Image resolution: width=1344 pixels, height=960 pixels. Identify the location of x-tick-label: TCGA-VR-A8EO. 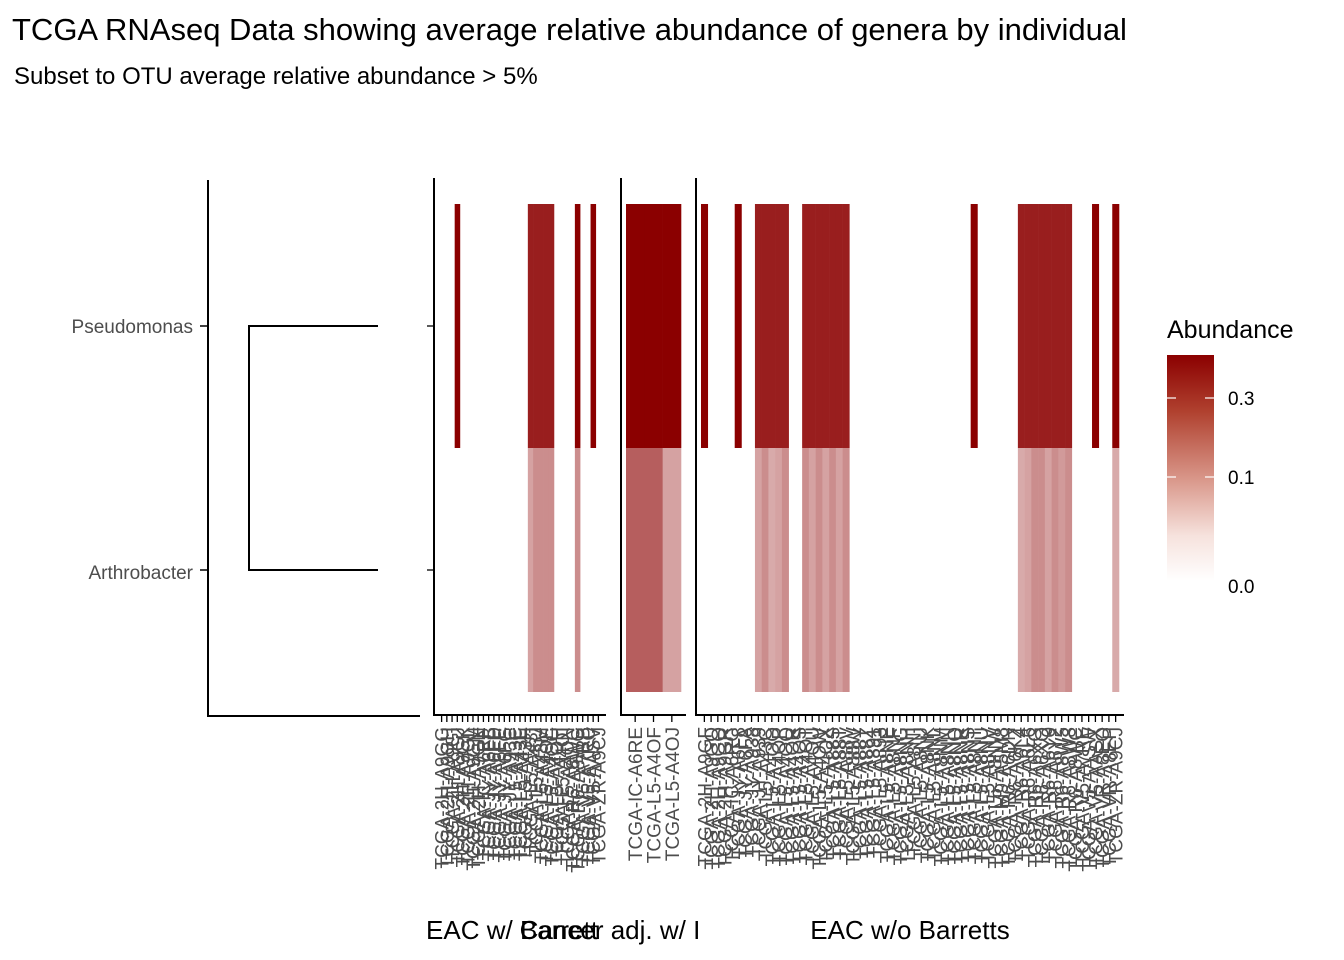
(1103, 798).